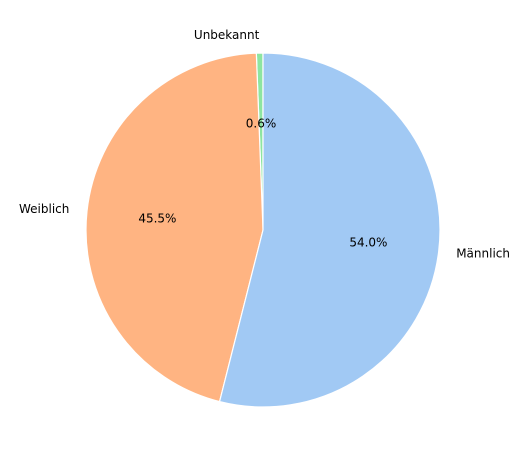  What do you see at coordinates (44, 209) in the screenshot?
I see `category-label-weiblich: Weiblich` at bounding box center [44, 209].